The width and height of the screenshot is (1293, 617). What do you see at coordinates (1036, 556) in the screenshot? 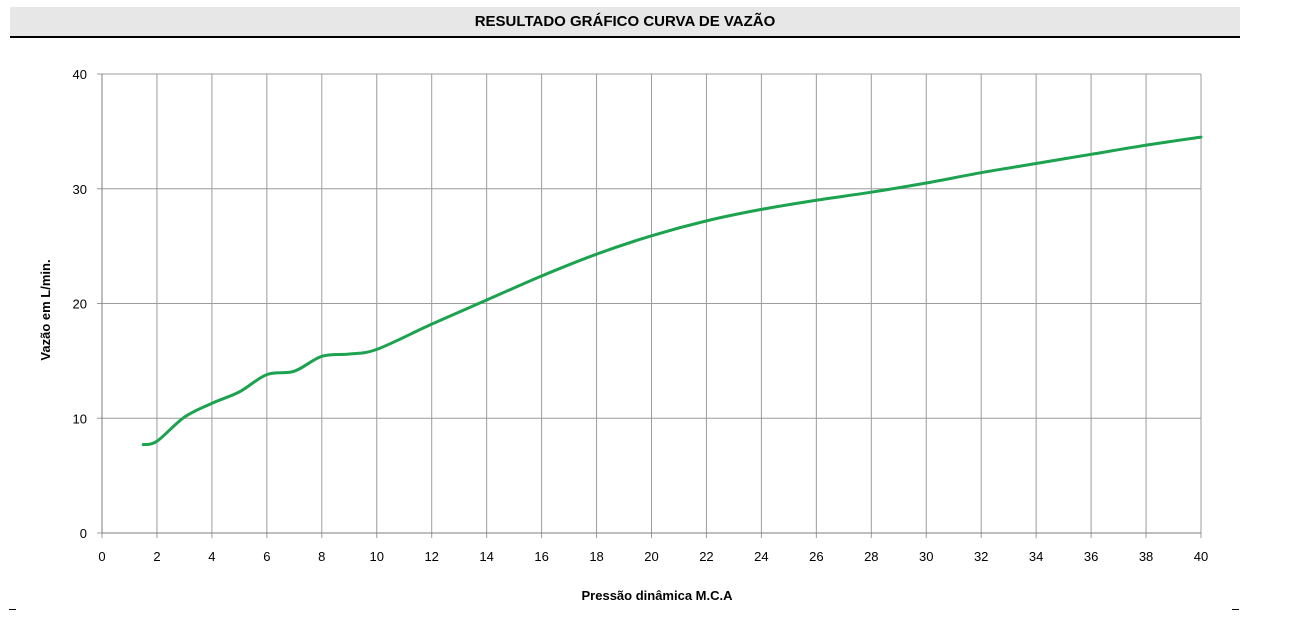
I see `x-tick-label: 34` at bounding box center [1036, 556].